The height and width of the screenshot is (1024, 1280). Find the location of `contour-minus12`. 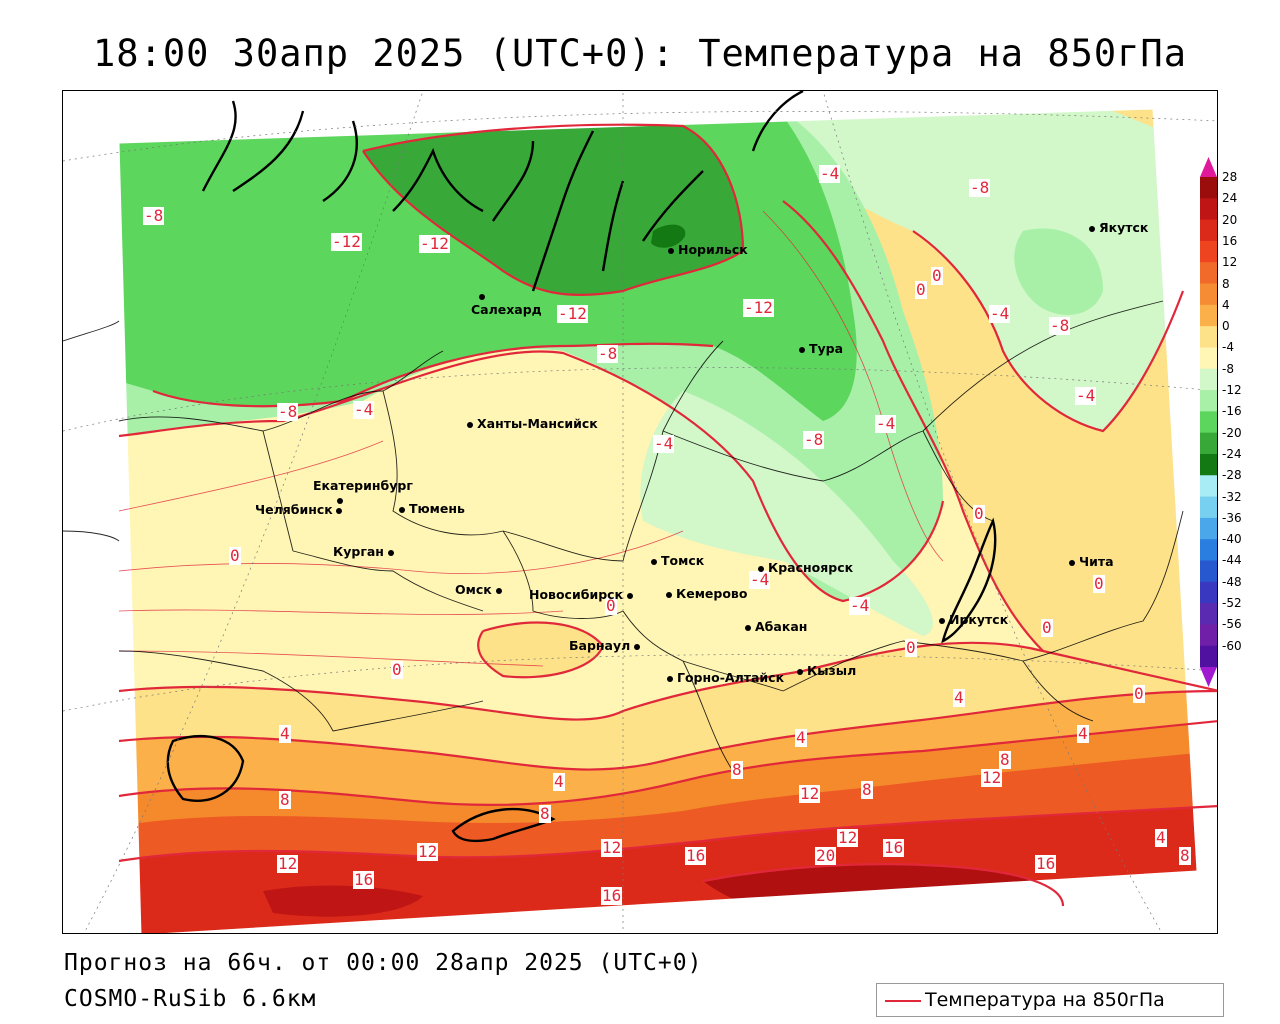

contour-minus12 is located at coordinates (553, 210).